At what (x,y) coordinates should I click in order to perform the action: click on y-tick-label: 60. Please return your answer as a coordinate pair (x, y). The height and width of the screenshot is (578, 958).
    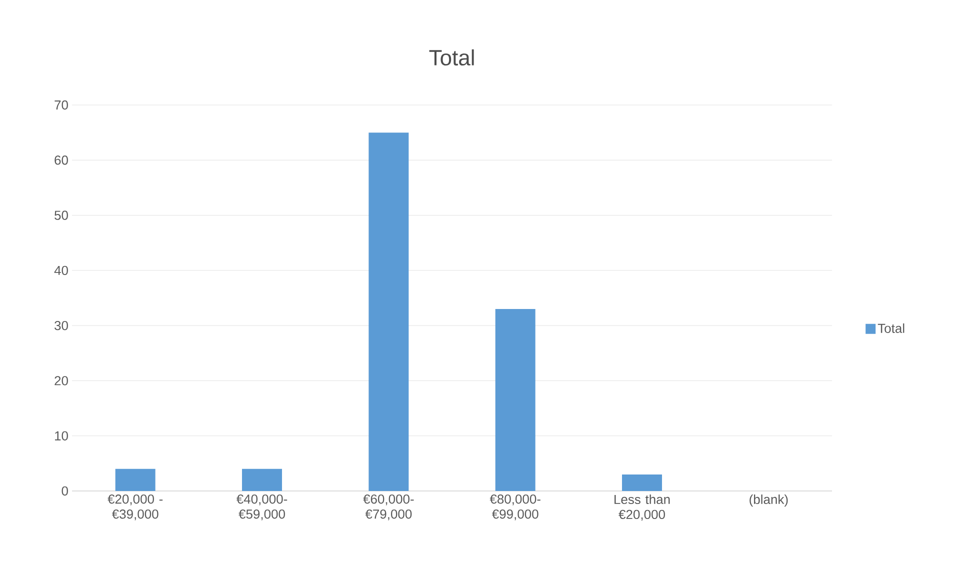
    Looking at the image, I should click on (61, 160).